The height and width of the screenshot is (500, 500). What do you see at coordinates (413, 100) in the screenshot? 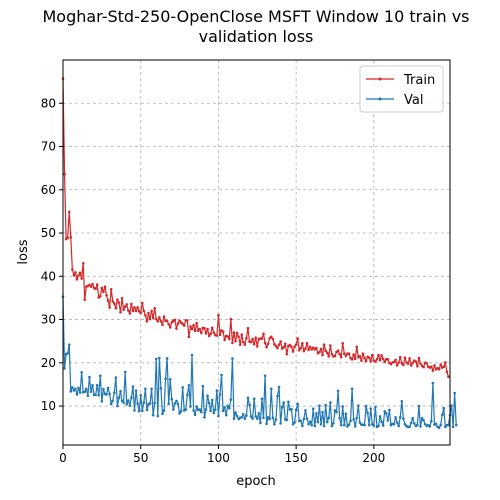
I see `legend-val-label: Val` at bounding box center [413, 100].